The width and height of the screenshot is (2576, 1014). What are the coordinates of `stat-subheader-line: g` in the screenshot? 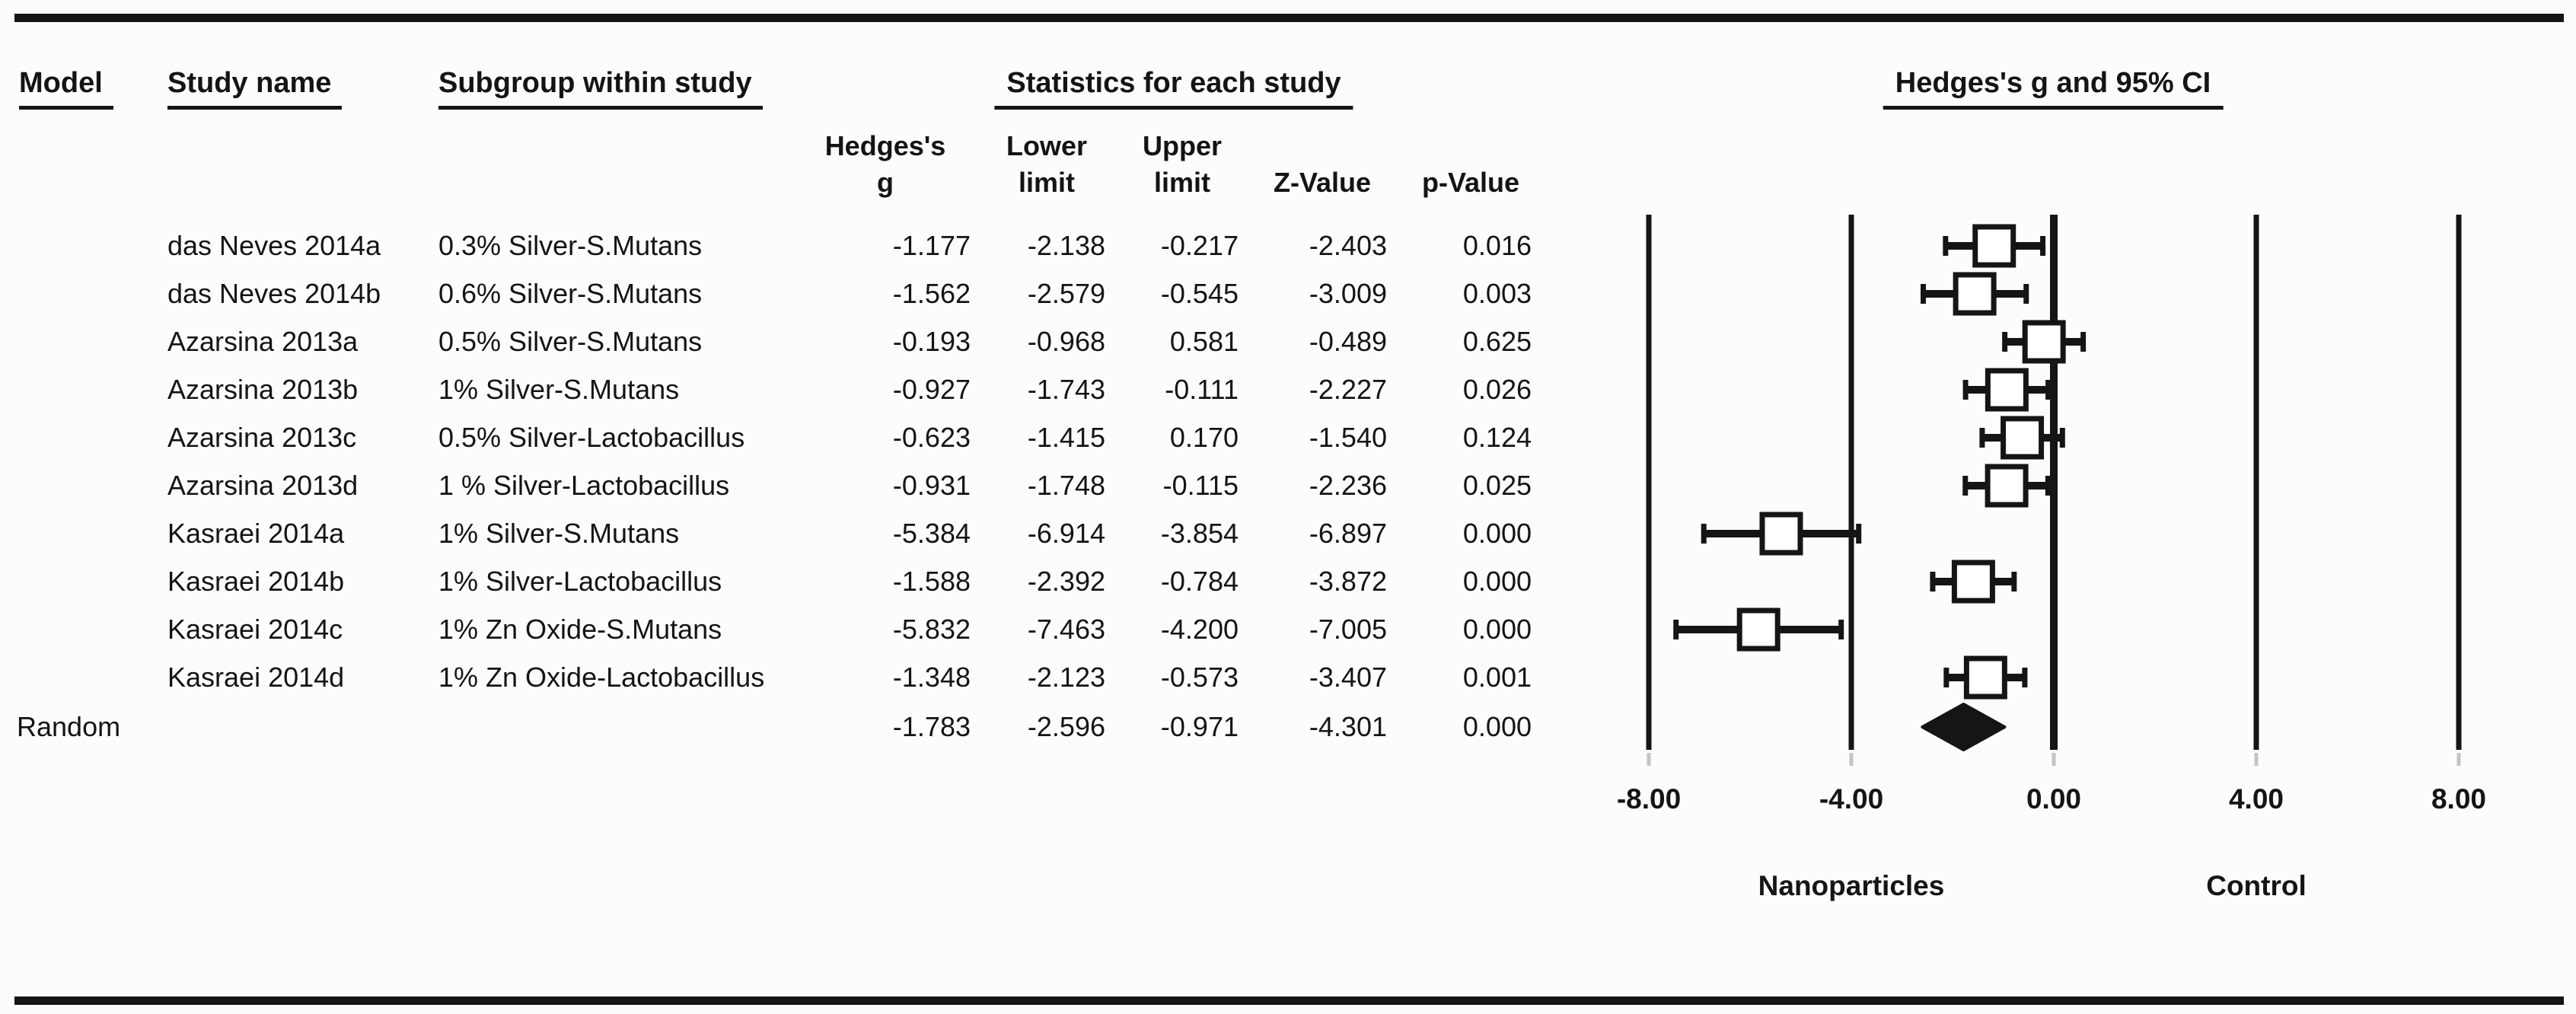 It's located at (885, 182).